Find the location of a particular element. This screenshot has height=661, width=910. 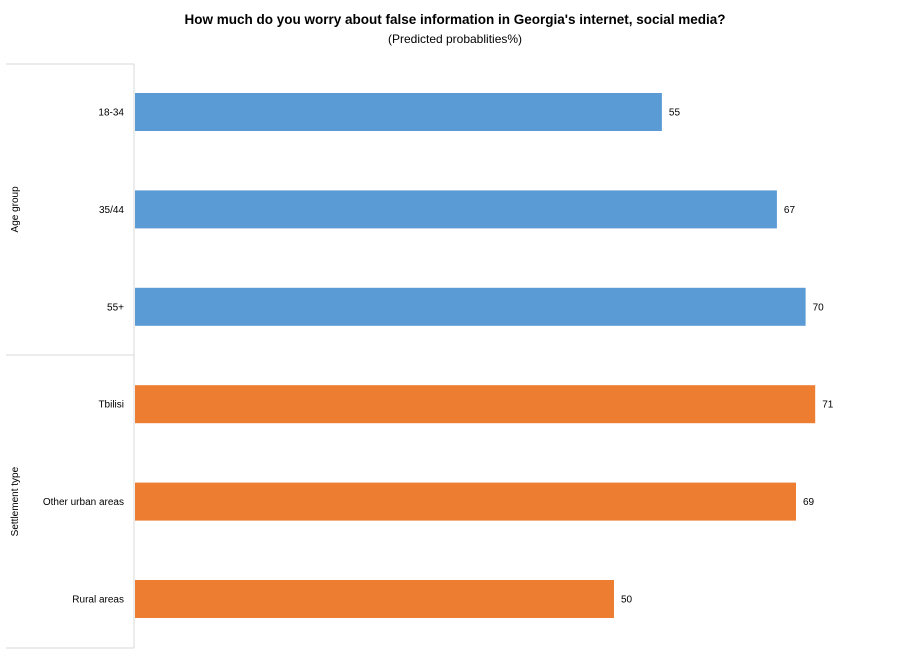

category-label: Tbilisi is located at coordinates (111, 405).